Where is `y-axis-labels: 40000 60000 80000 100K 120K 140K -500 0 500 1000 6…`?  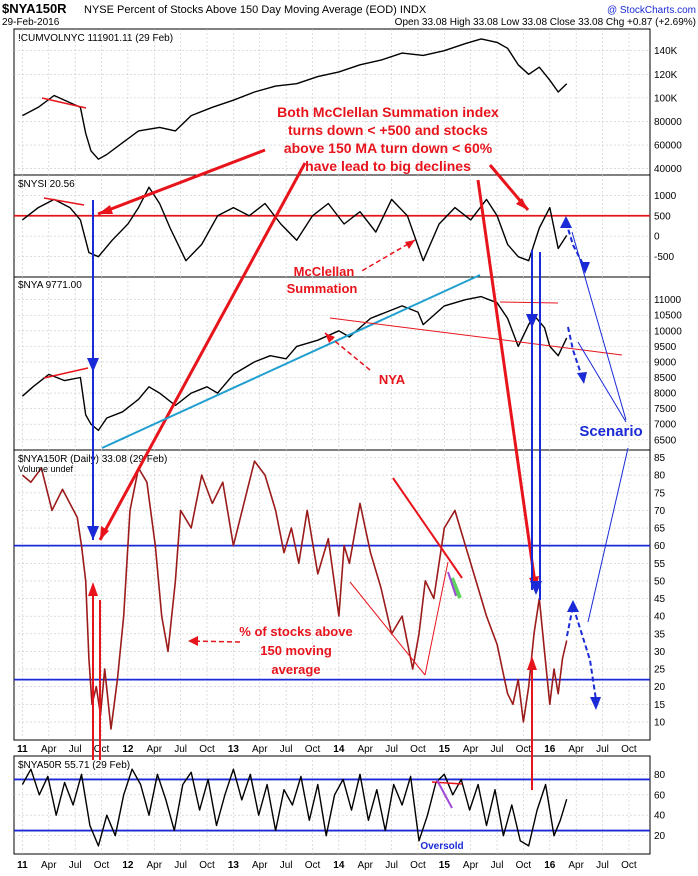 y-axis-labels: 40000 60000 80000 100K 120K 140K -500 0 500 1000 6… is located at coordinates (668, 444).